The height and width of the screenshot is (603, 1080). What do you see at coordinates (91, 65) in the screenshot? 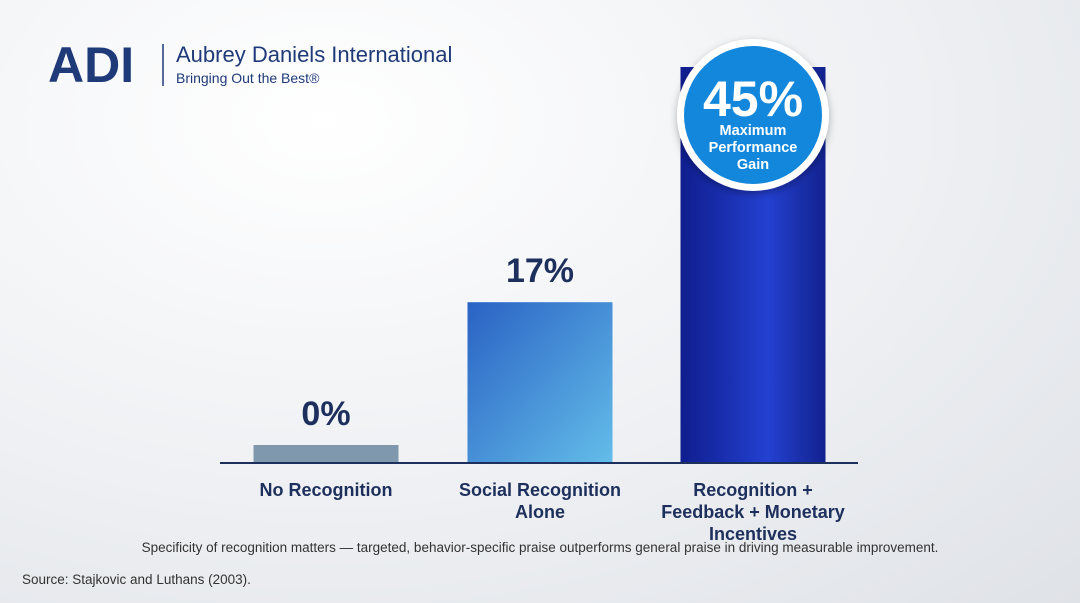
I see `brand-mark: ADI` at bounding box center [91, 65].